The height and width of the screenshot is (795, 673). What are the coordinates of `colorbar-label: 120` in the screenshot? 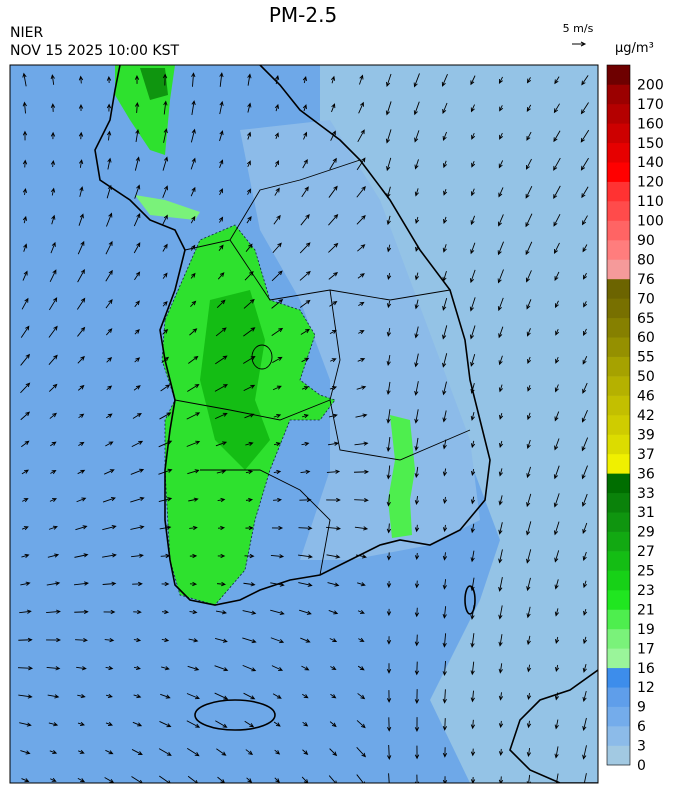 It's located at (650, 183).